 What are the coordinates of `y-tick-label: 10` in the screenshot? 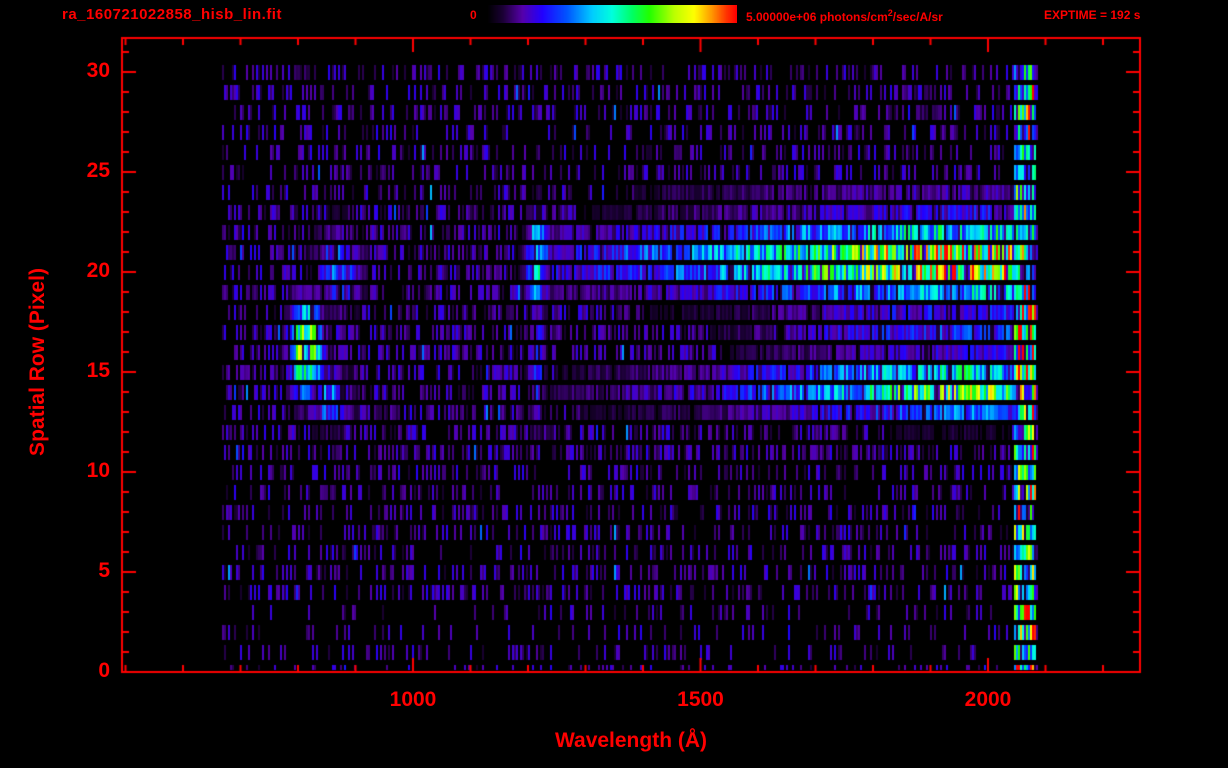 It's located at (98, 470).